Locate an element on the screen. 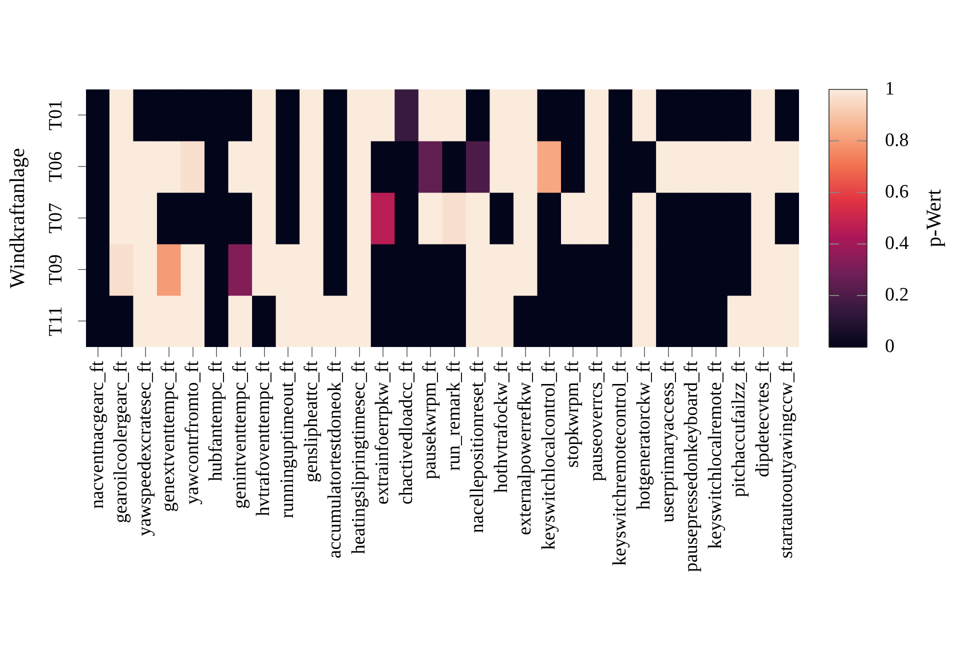 The image size is (956, 647). x-tick-label: nacellepositionreset_ft is located at coordinates (477, 446).